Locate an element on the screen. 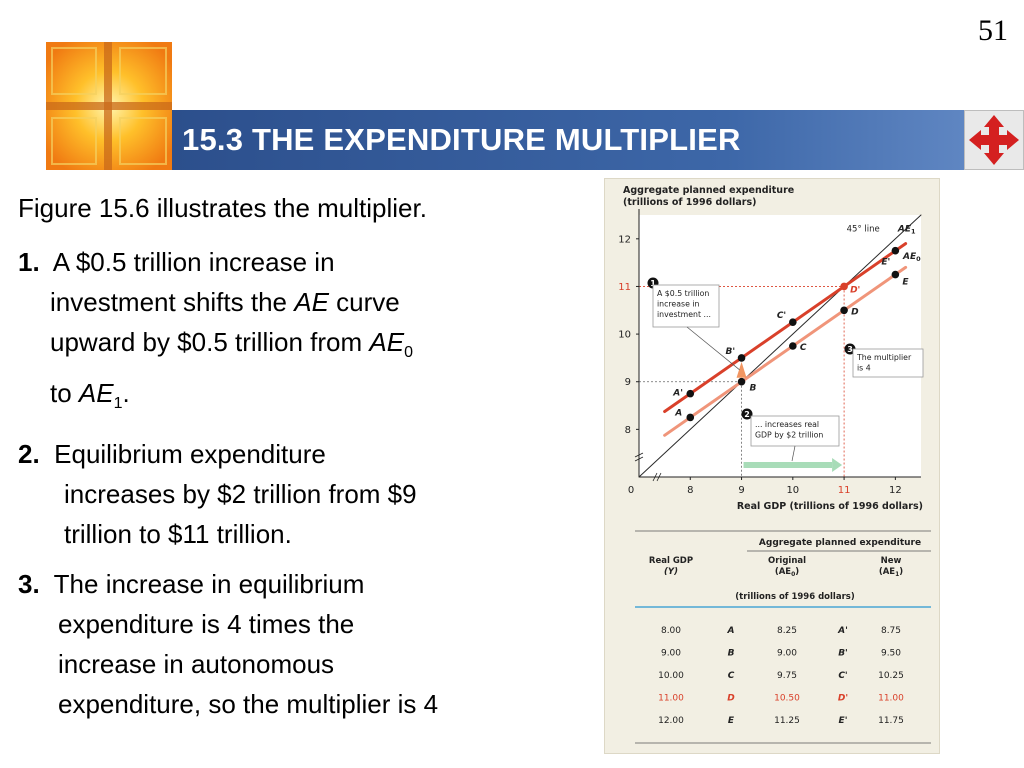  point-number: 2. is located at coordinates (29, 454).